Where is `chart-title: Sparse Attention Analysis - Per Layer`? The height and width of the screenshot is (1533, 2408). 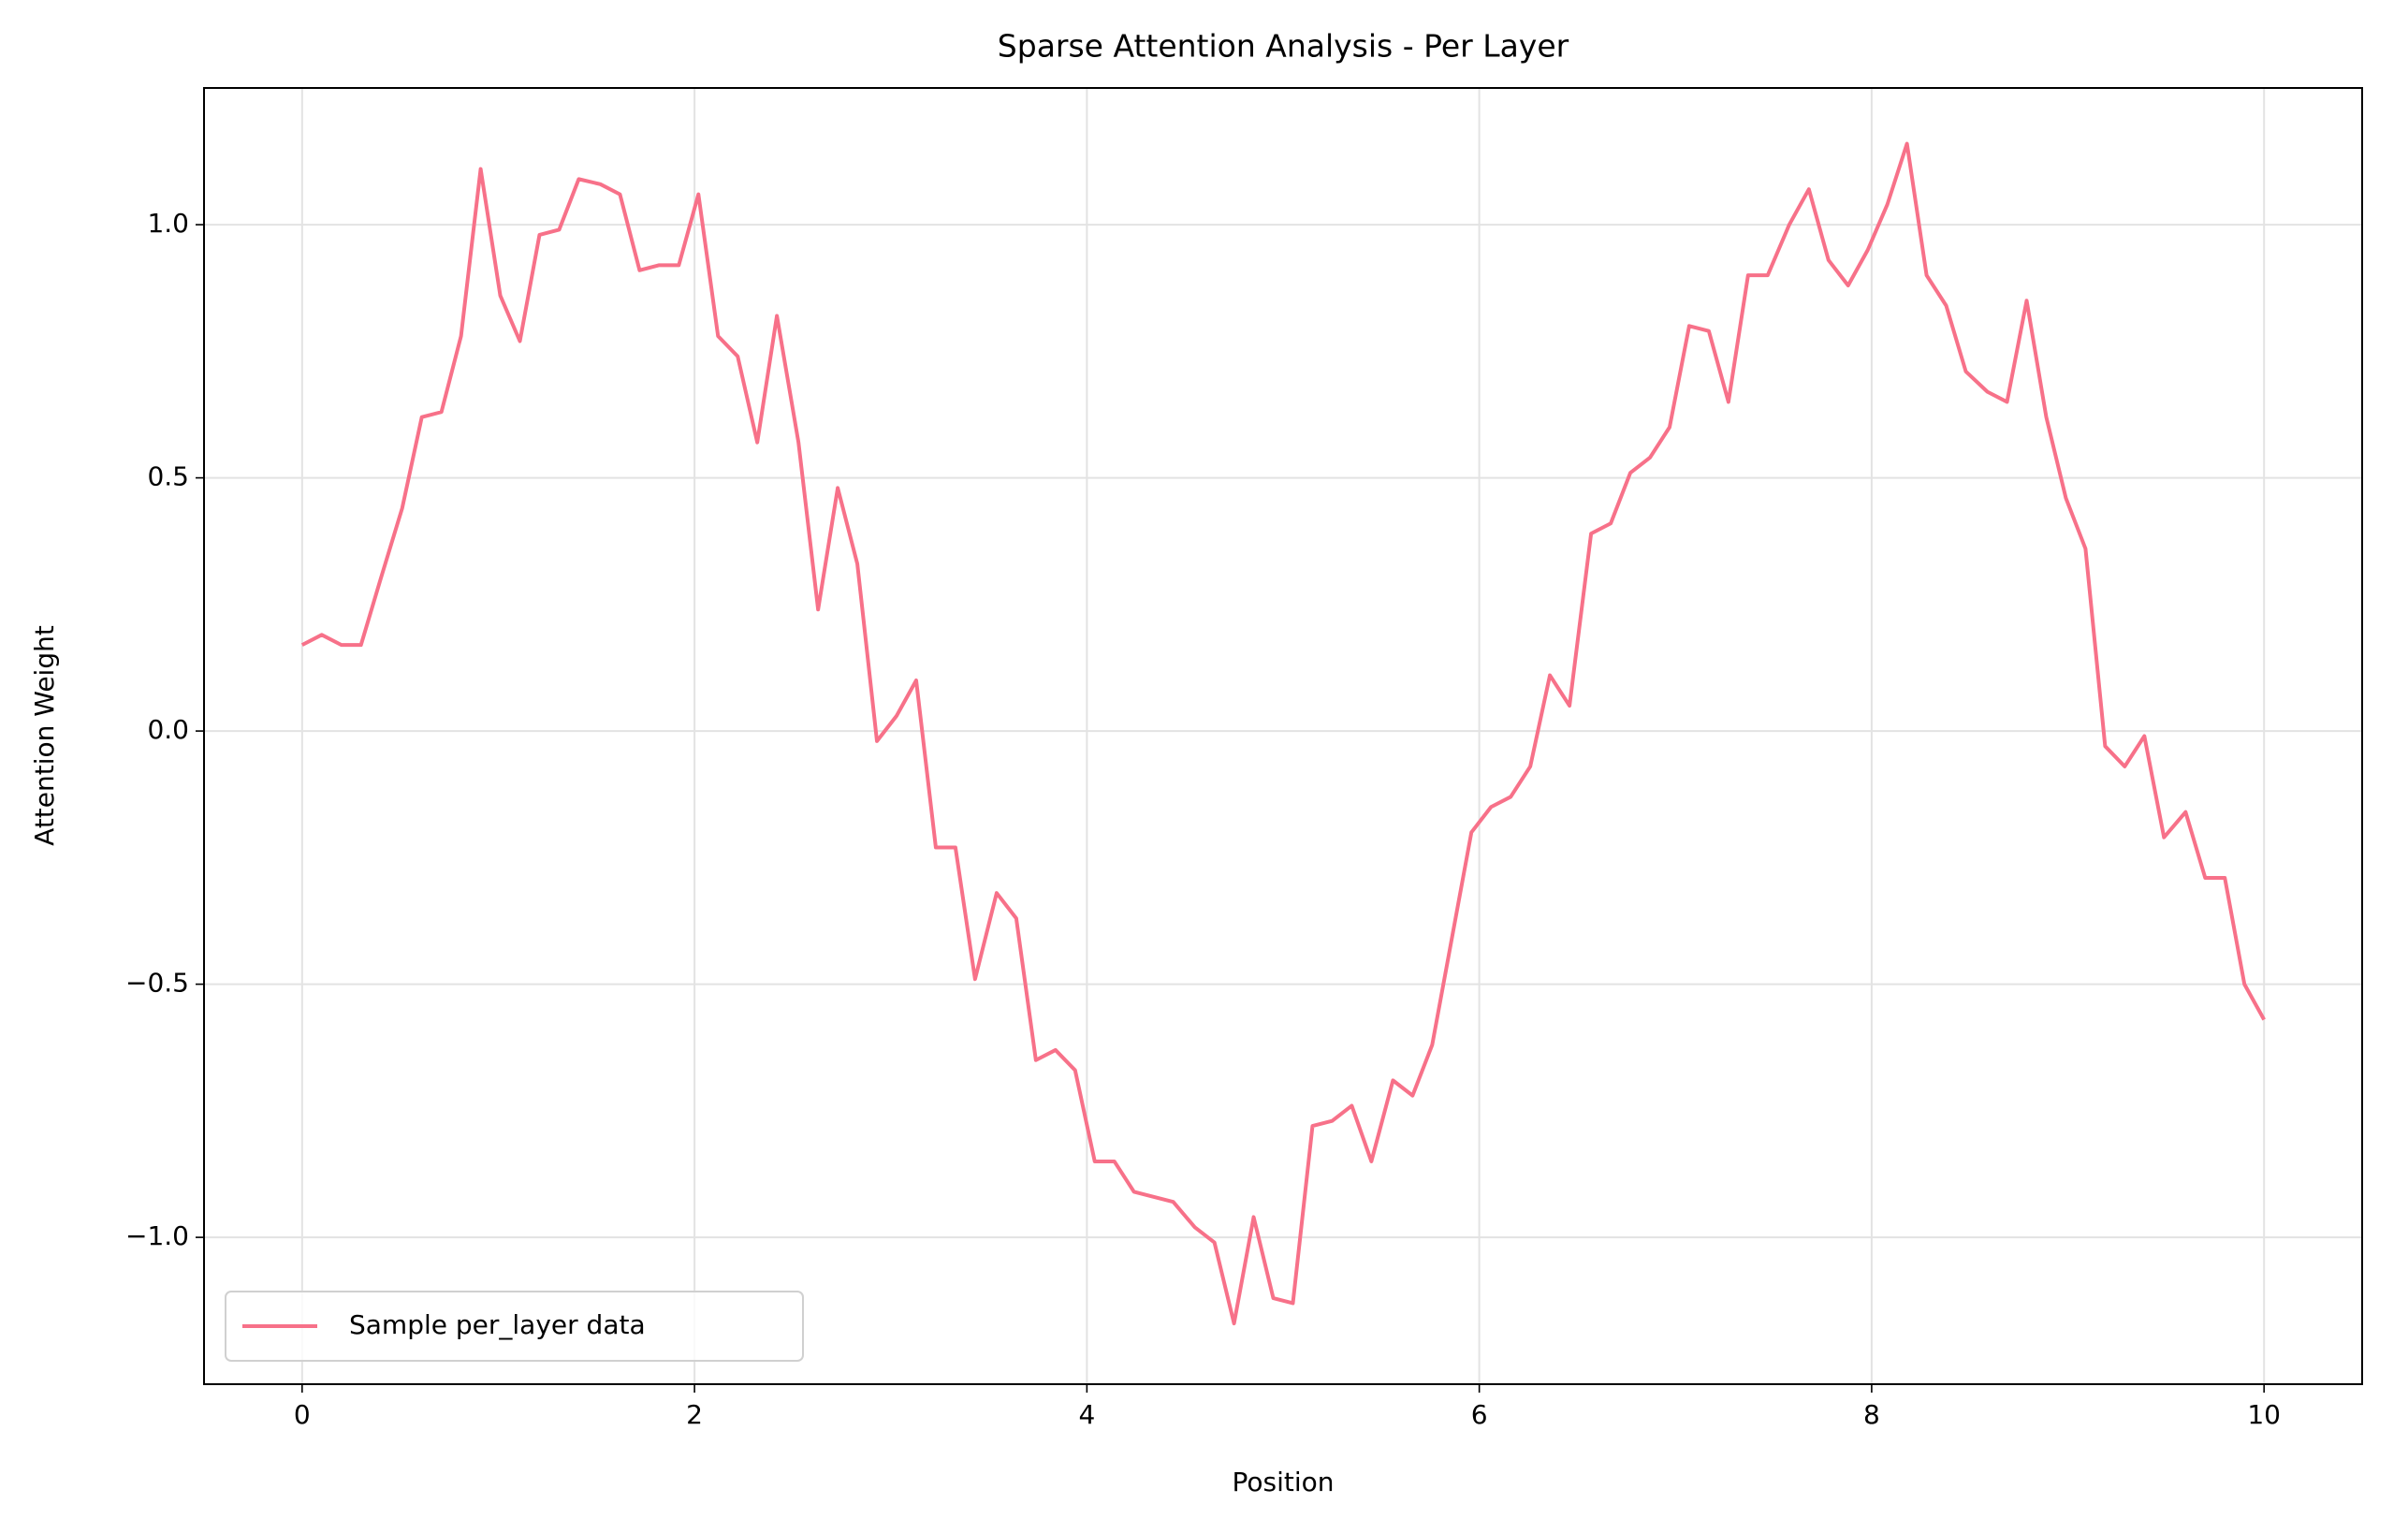
chart-title: Sparse Attention Analysis - Per Layer is located at coordinates (1283, 46).